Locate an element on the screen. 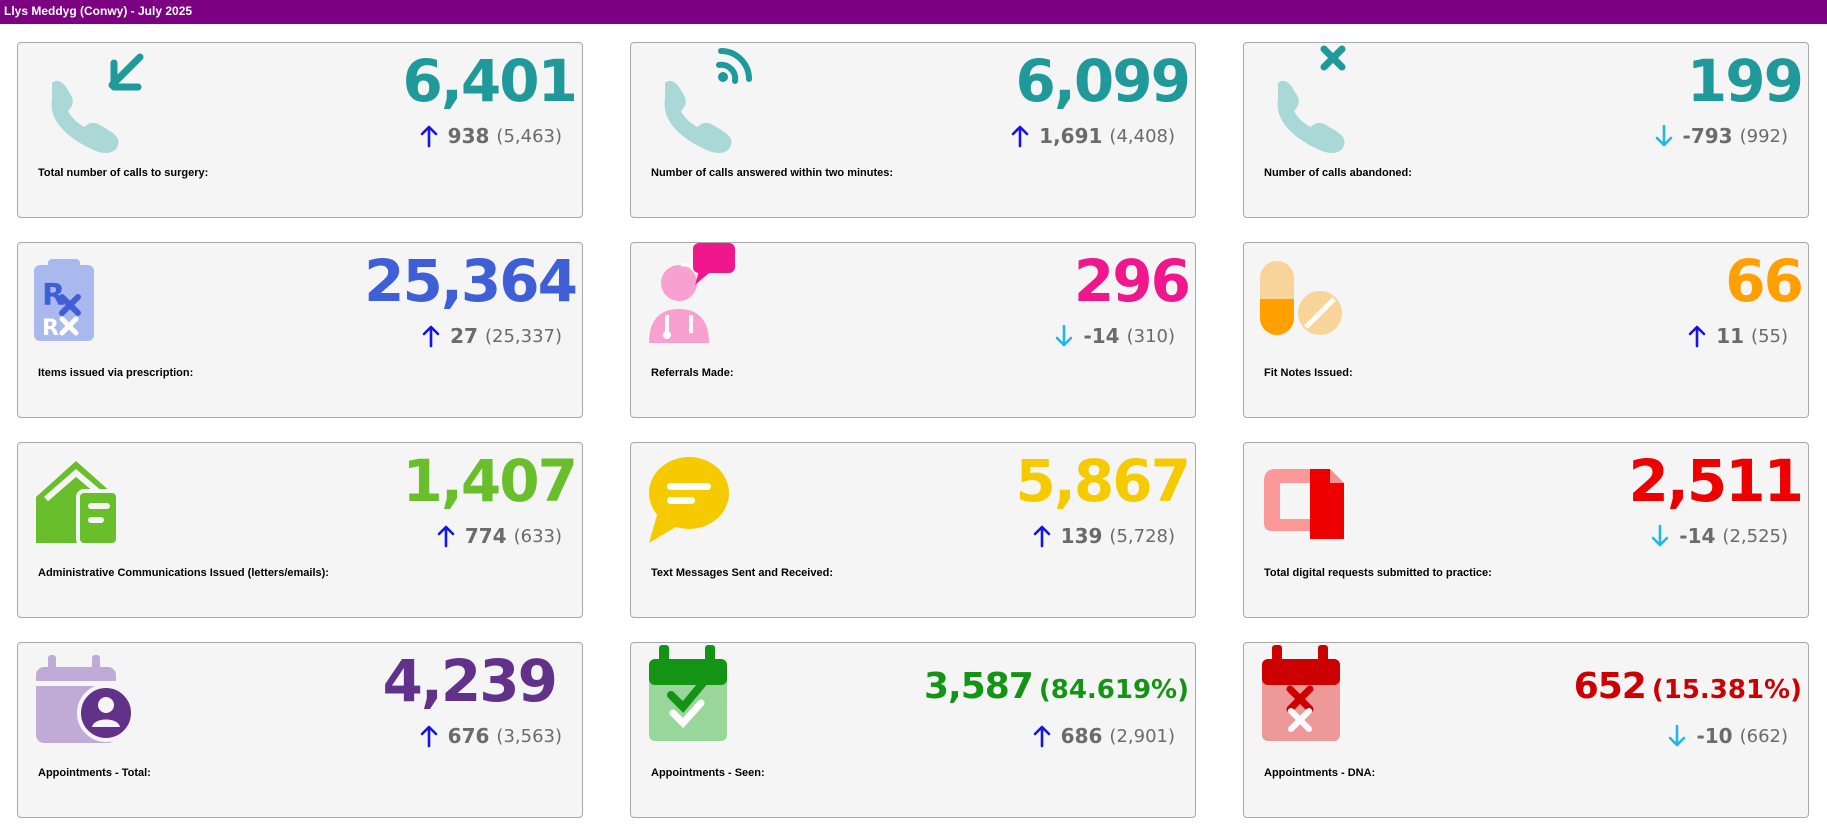  kpi-value-number: 199 is located at coordinates (1745, 81).